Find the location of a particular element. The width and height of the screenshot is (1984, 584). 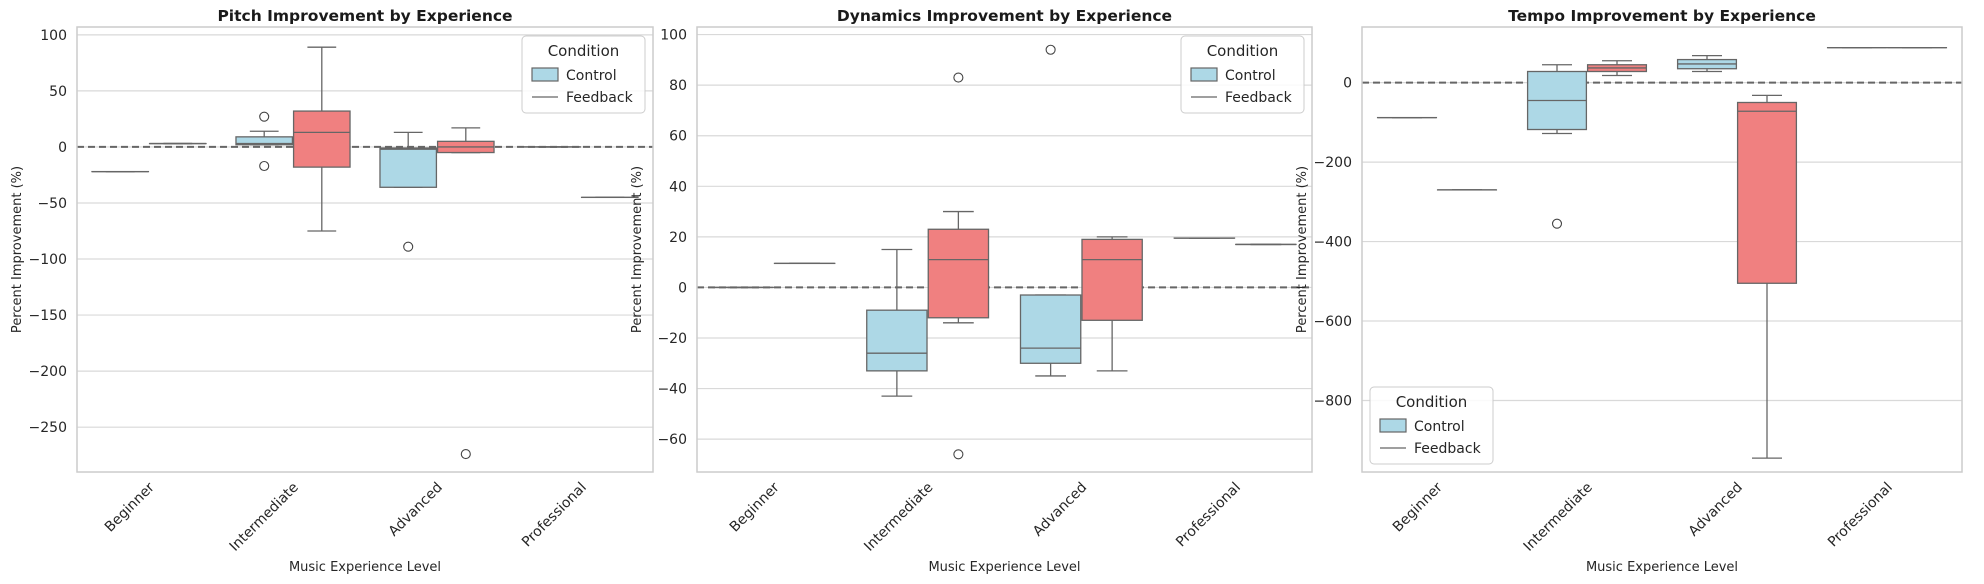

y-tick-label: 80 is located at coordinates (678, 86).